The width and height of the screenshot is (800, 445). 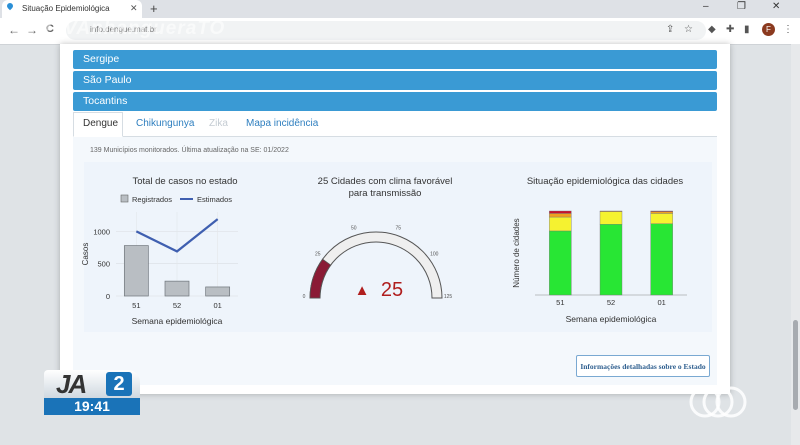 What do you see at coordinates (400, 9) in the screenshot?
I see `browser-tab-bar` at bounding box center [400, 9].